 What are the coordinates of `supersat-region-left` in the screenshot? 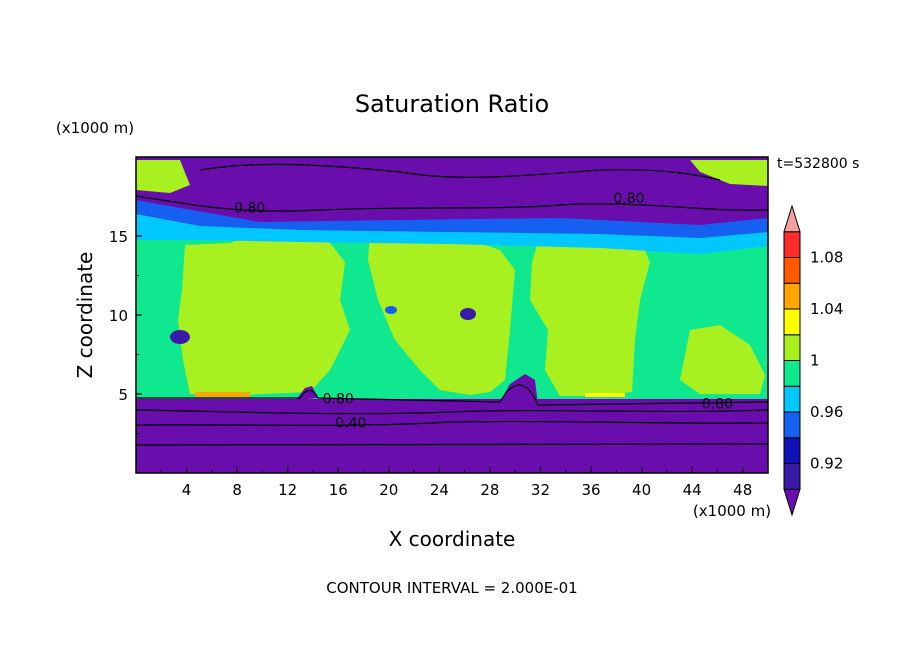 It's located at (264, 313).